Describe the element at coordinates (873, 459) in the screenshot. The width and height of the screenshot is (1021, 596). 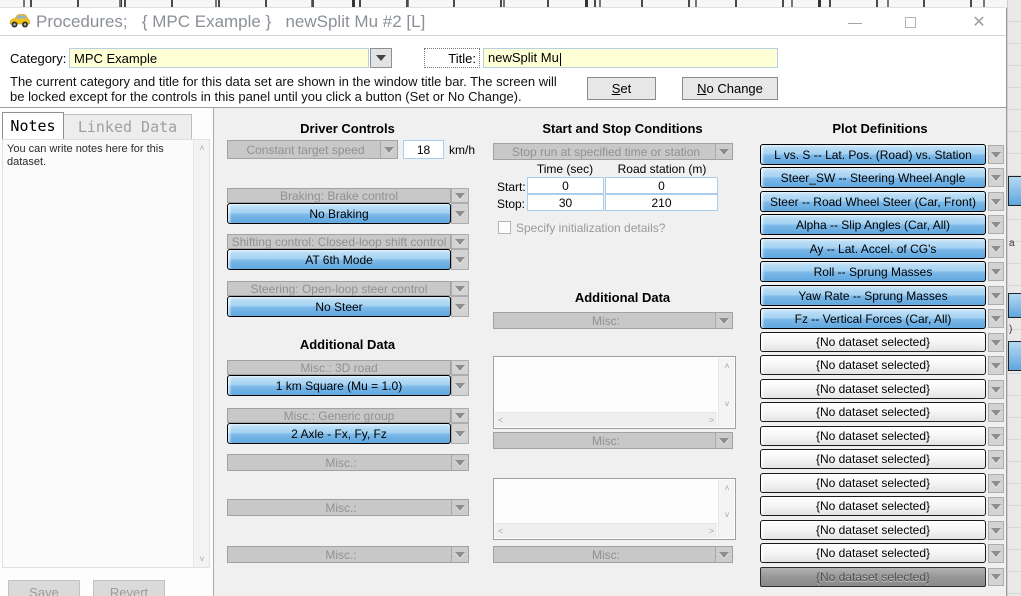
I see `plot-def-button-14: {No dataset selected}` at that location.